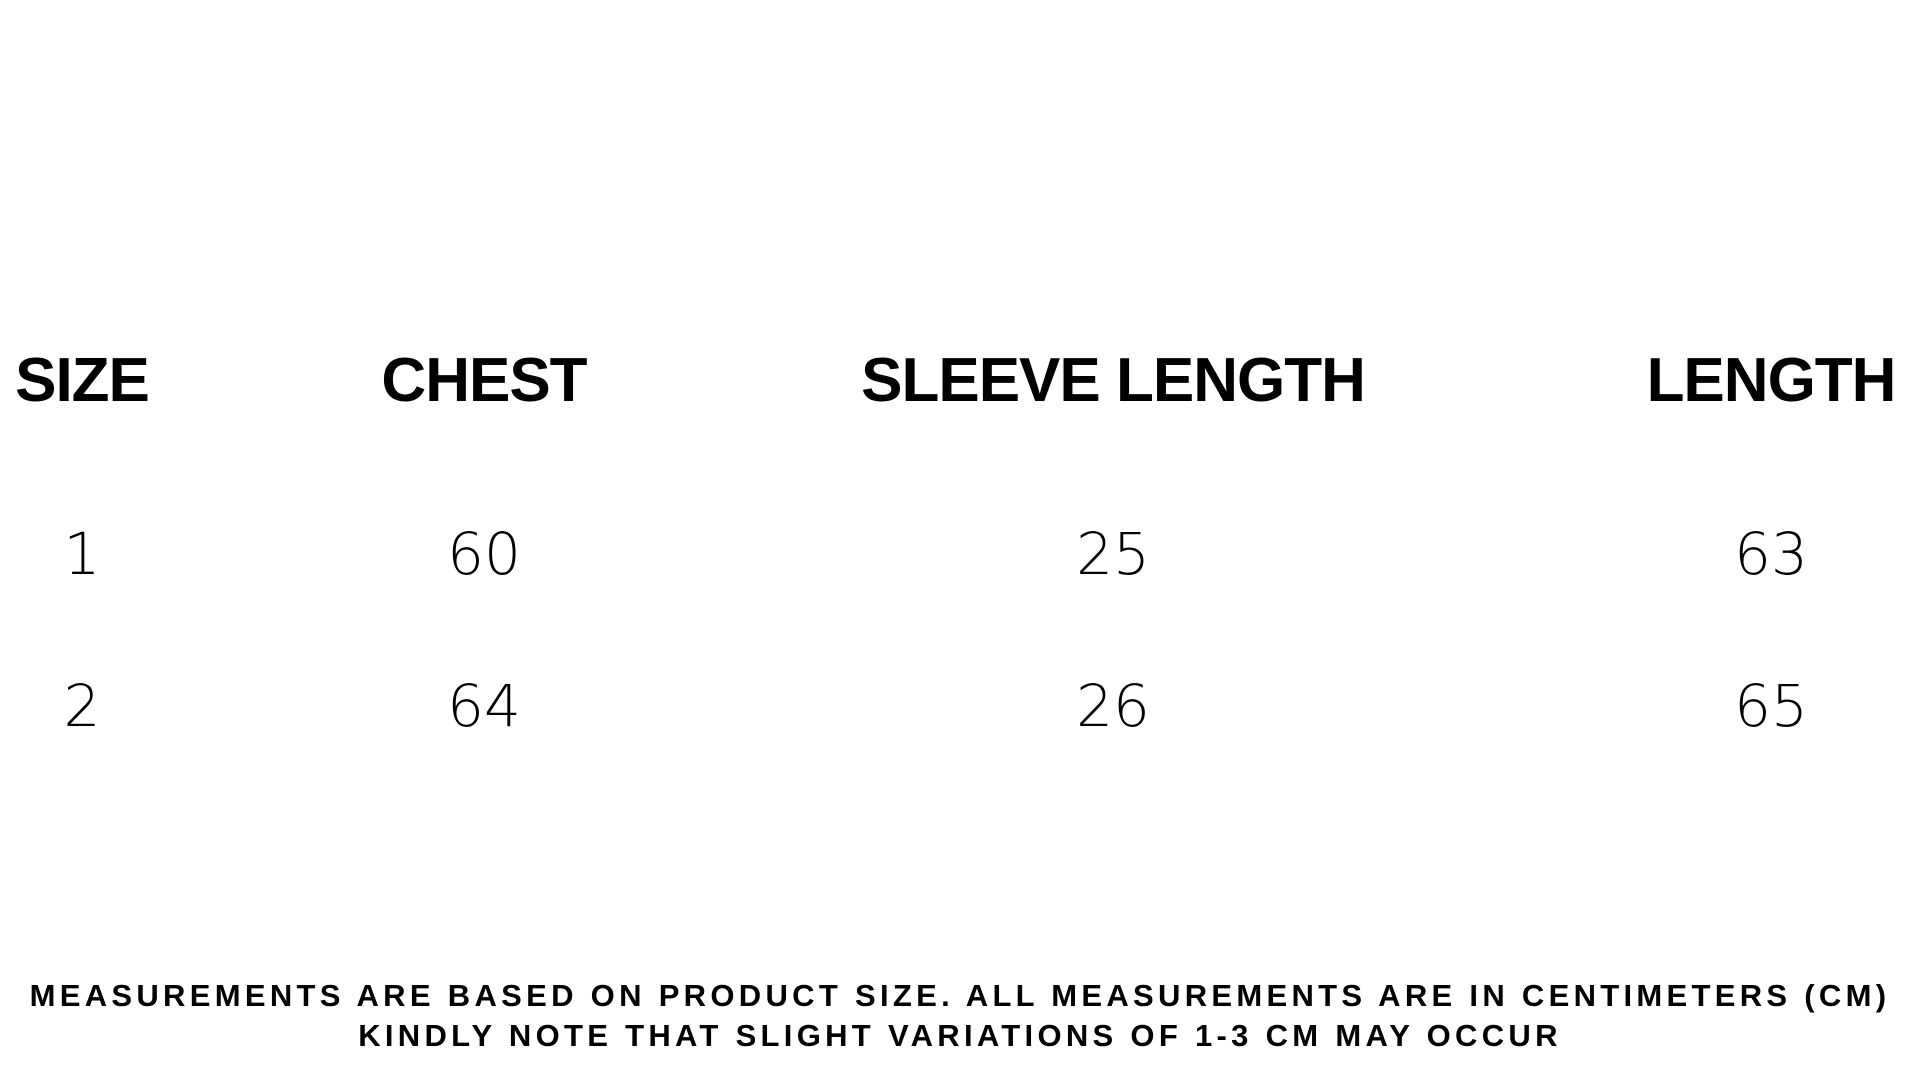 The image size is (1920, 1080). What do you see at coordinates (1113, 380) in the screenshot?
I see `header-sleeve-length: SLEEVE LENGTH` at bounding box center [1113, 380].